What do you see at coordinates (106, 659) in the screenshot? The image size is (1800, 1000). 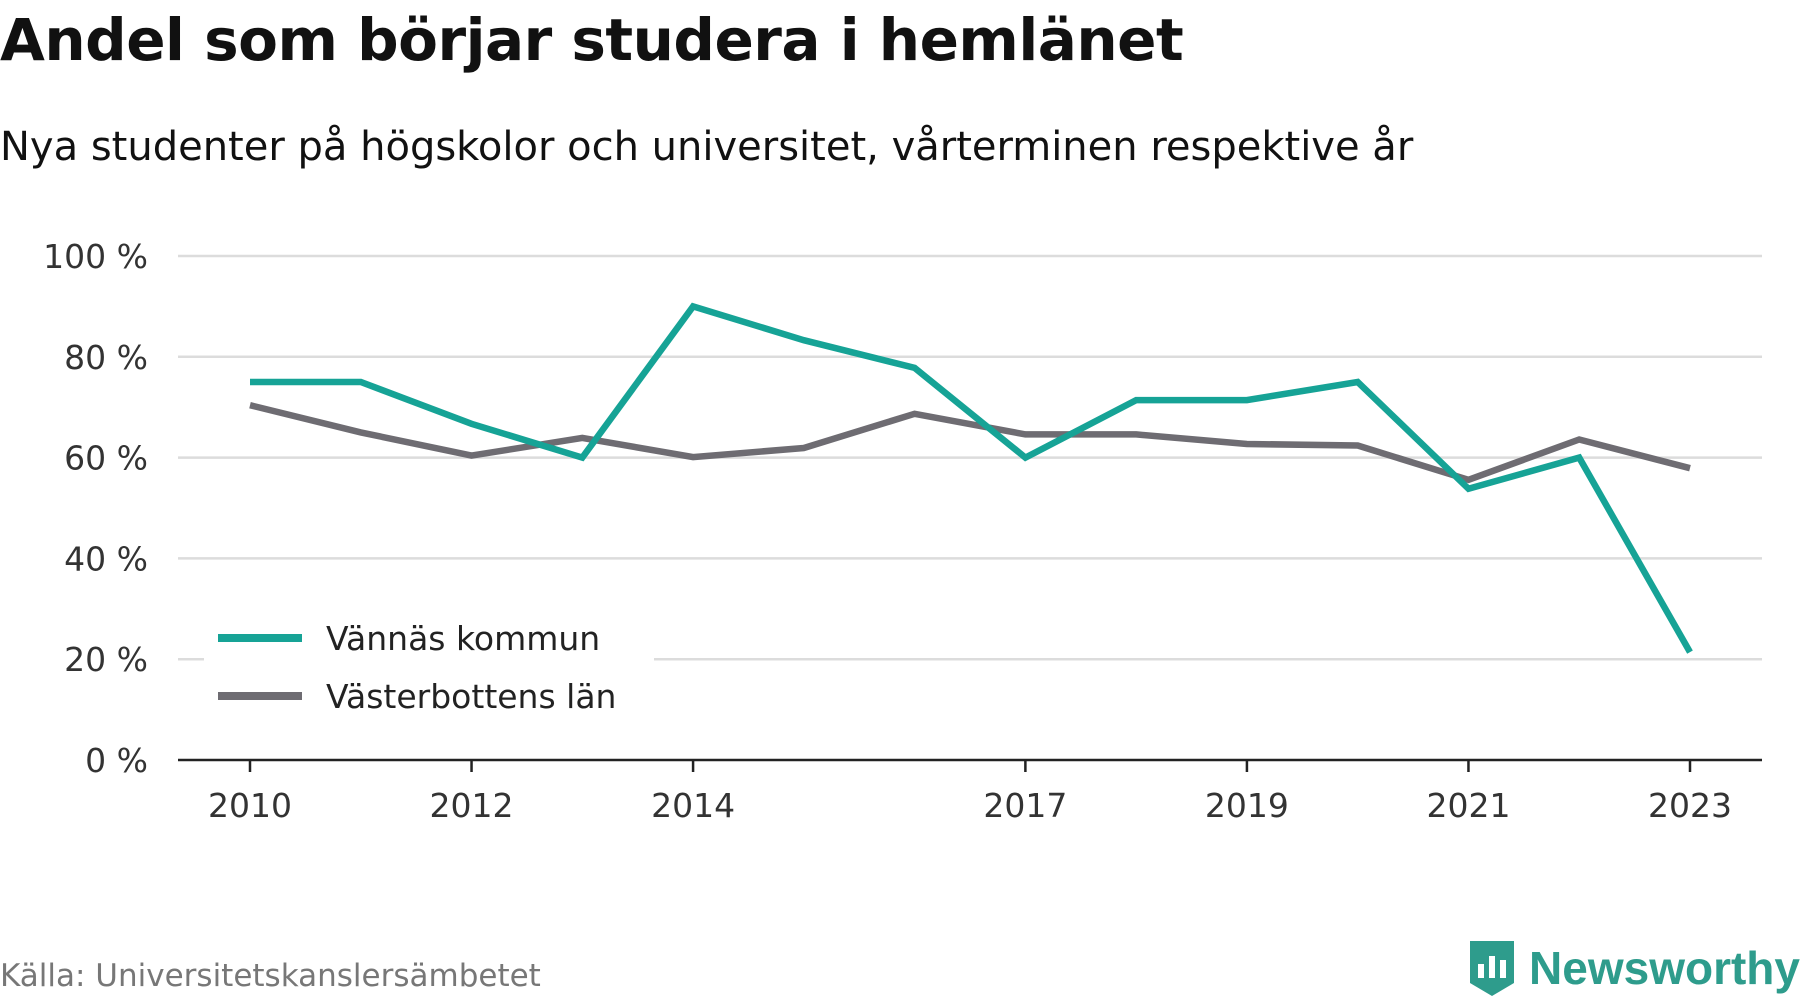 I see `y-tick-label-20: 20 %` at bounding box center [106, 659].